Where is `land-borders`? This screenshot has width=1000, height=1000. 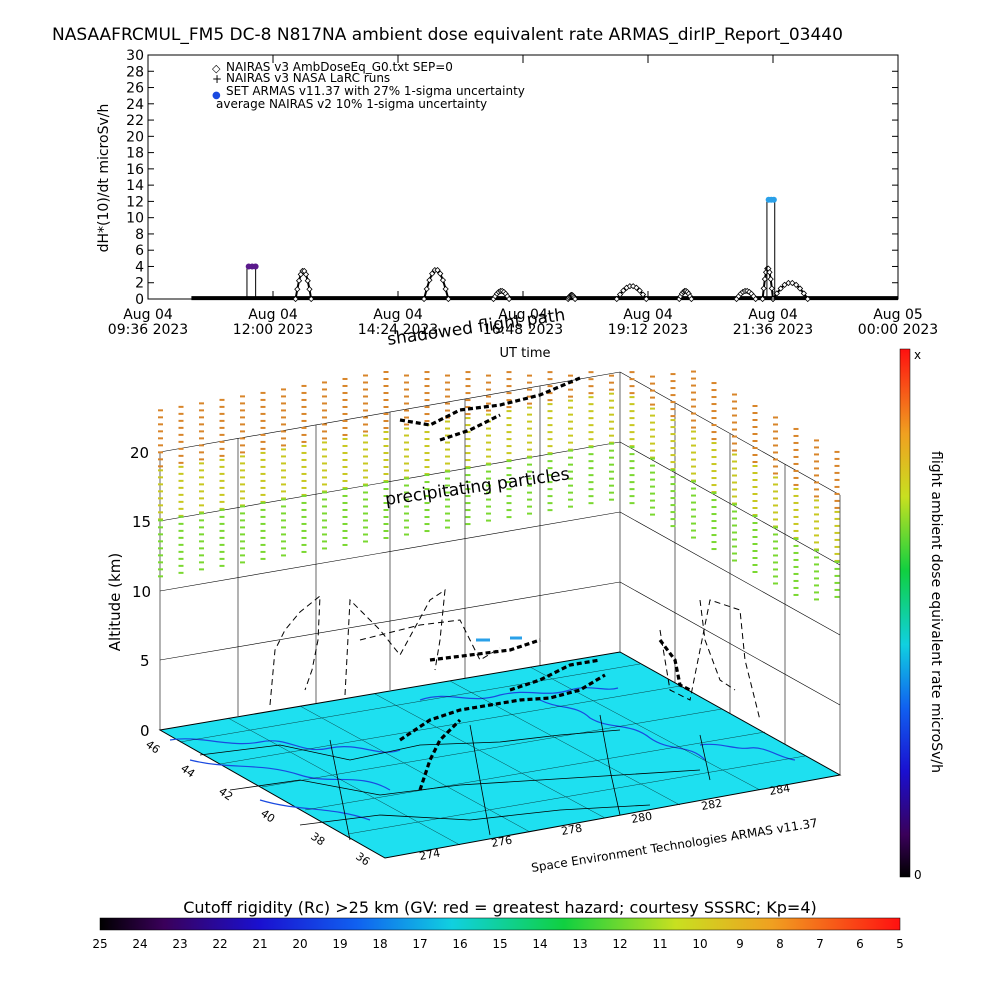
land-borders is located at coordinates (455, 777).